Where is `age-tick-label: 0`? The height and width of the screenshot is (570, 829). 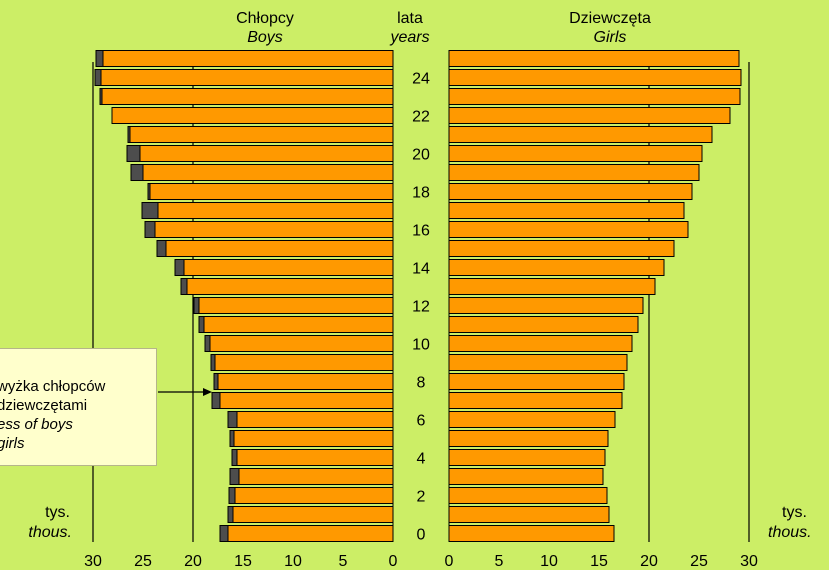
age-tick-label: 0 is located at coordinates (421, 535).